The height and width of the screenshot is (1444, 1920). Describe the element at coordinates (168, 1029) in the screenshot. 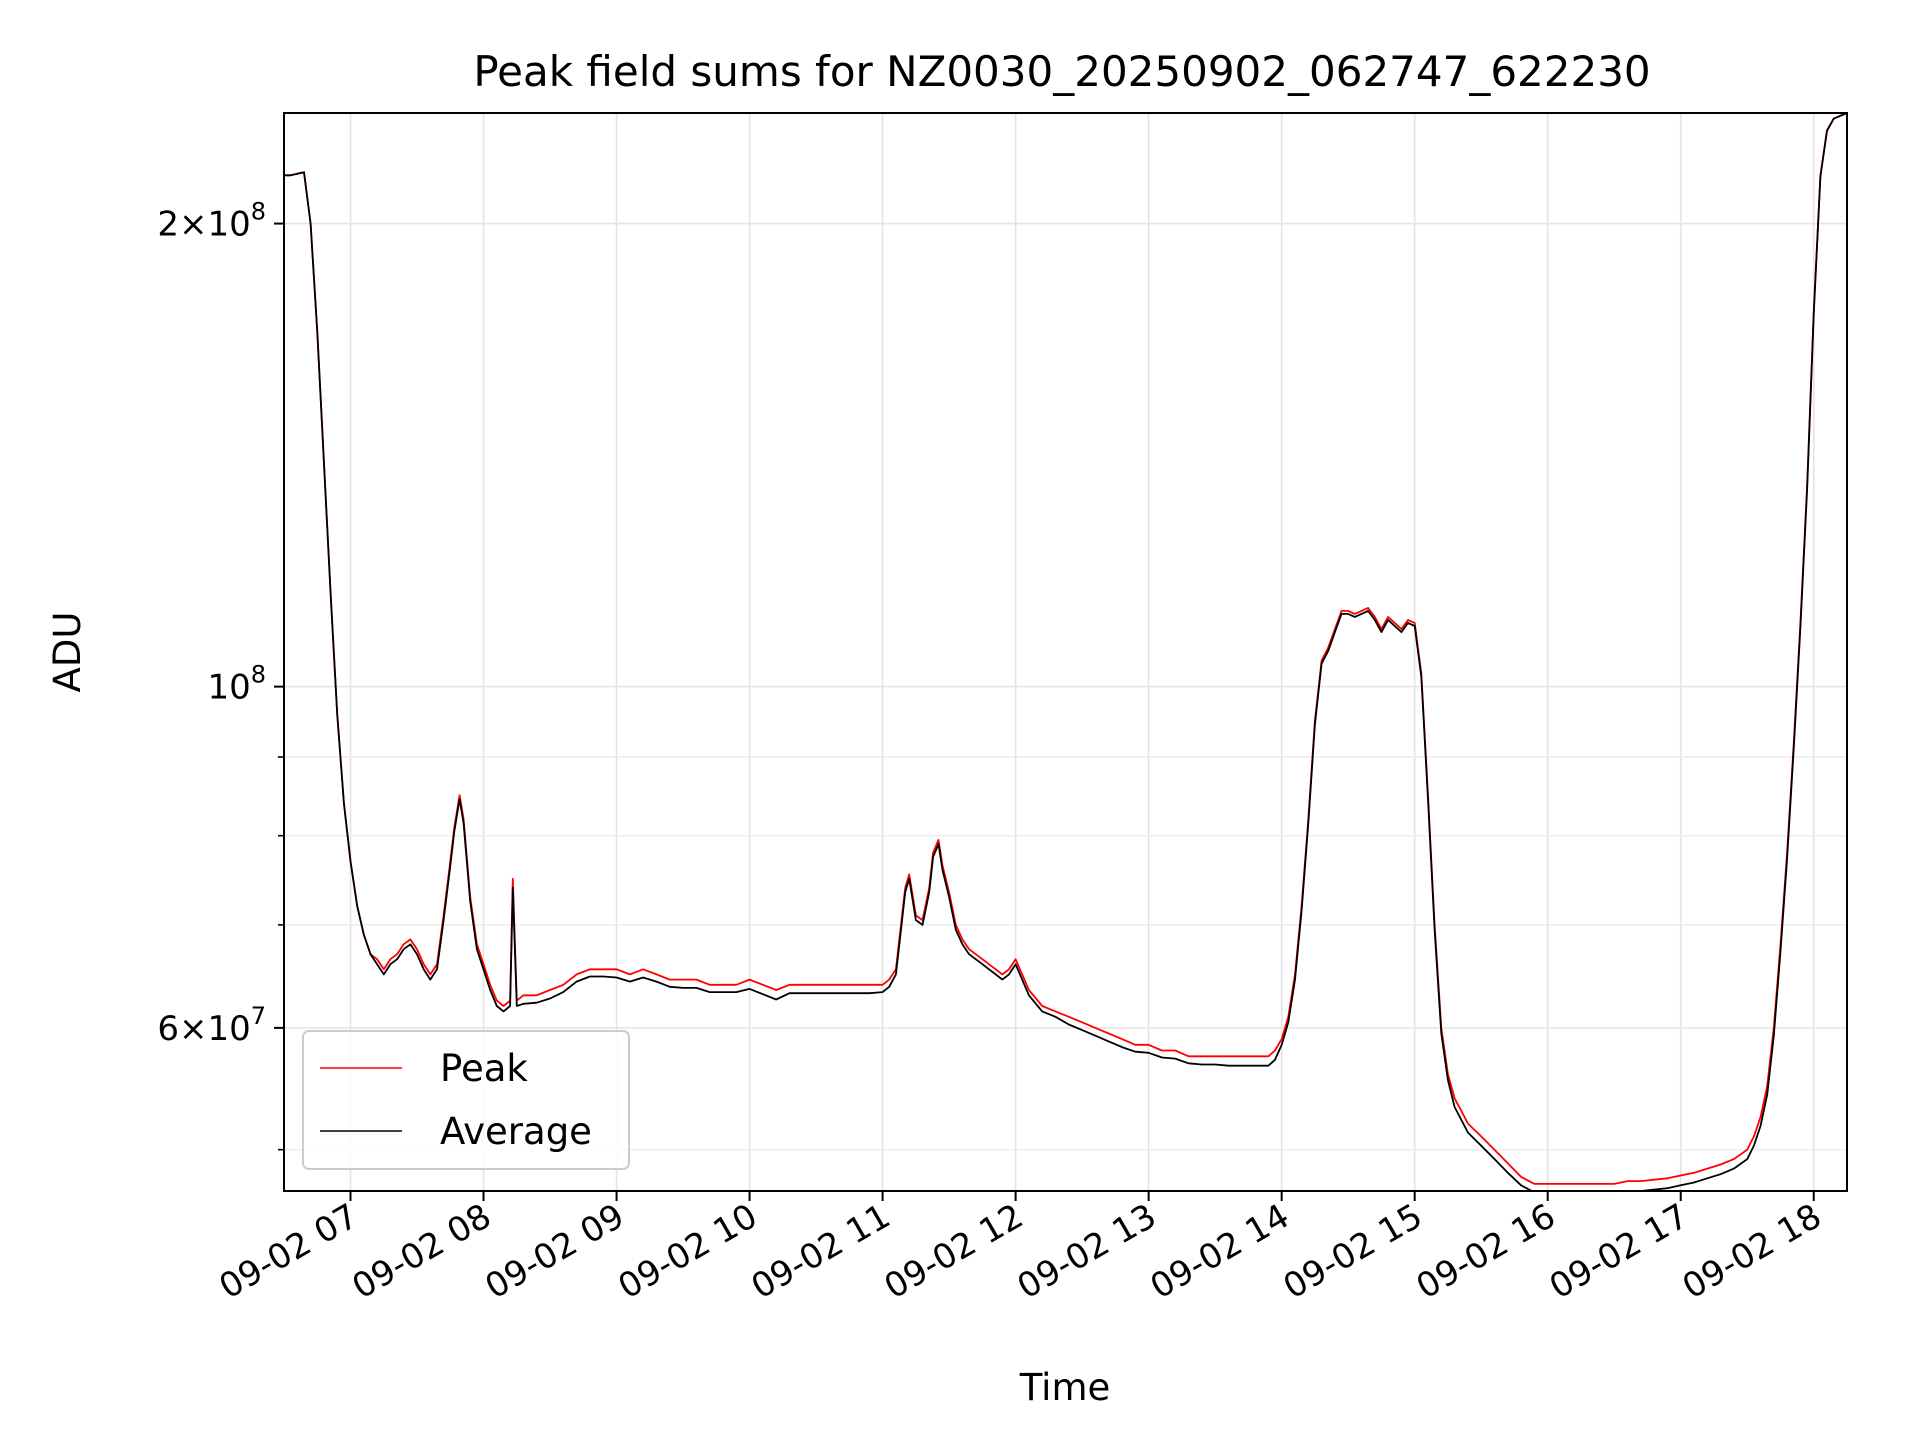

I see `y-tick-mantissa: 6` at that location.